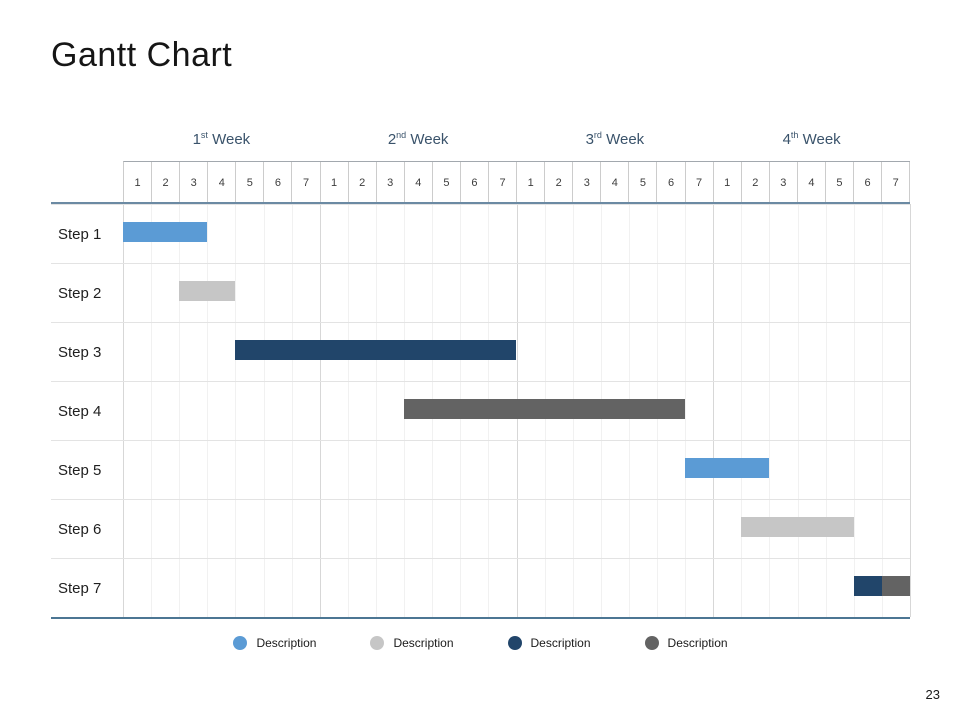  I want to click on week-label: 3rd Week, so click(615, 139).